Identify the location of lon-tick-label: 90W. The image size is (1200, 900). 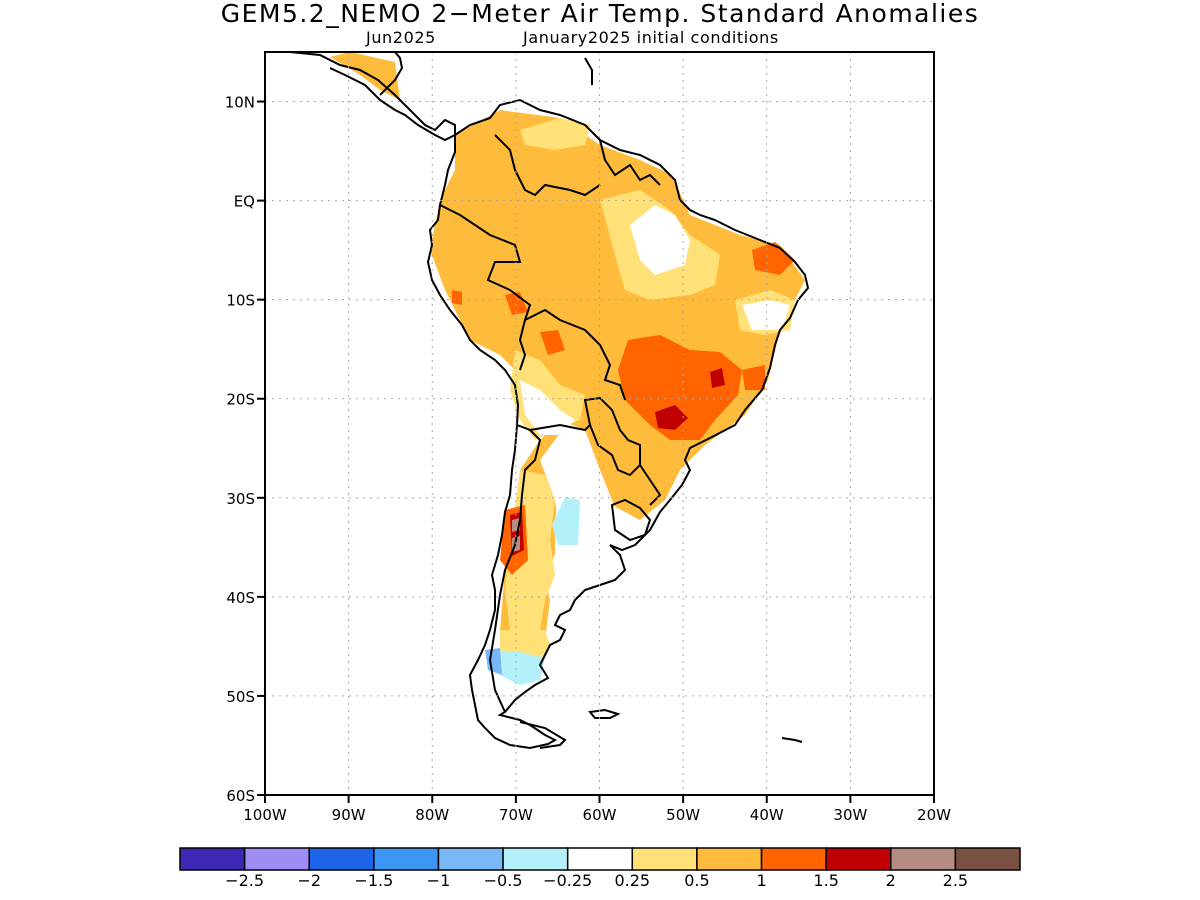
(349, 815).